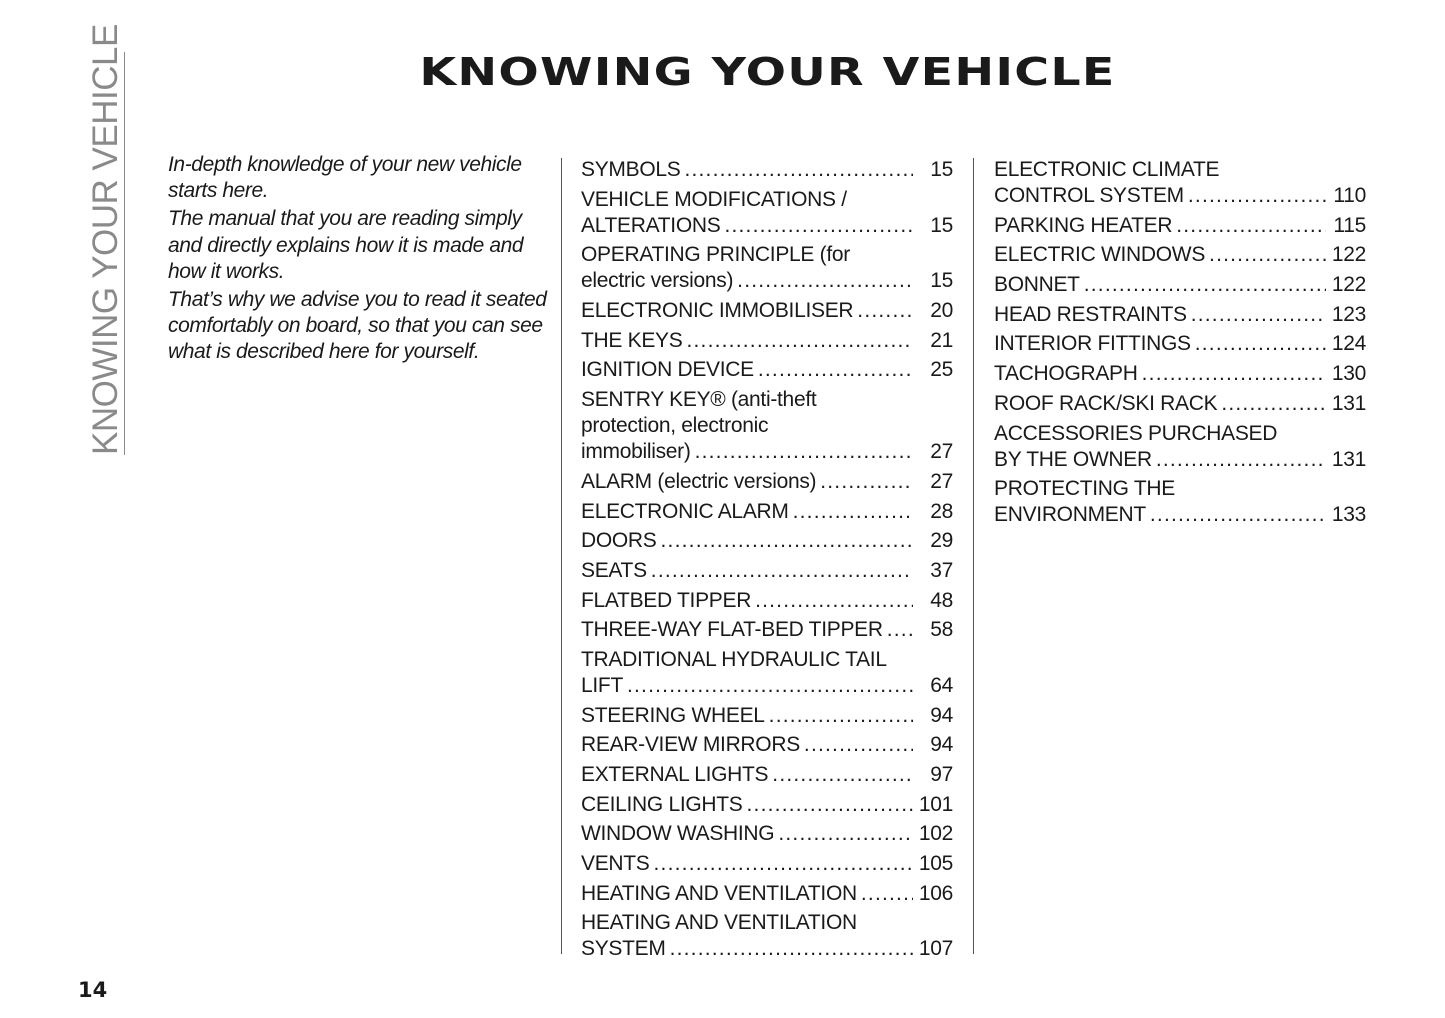 The image size is (1445, 1018). What do you see at coordinates (935, 893) in the screenshot?
I see `toc-entry-page: 106` at bounding box center [935, 893].